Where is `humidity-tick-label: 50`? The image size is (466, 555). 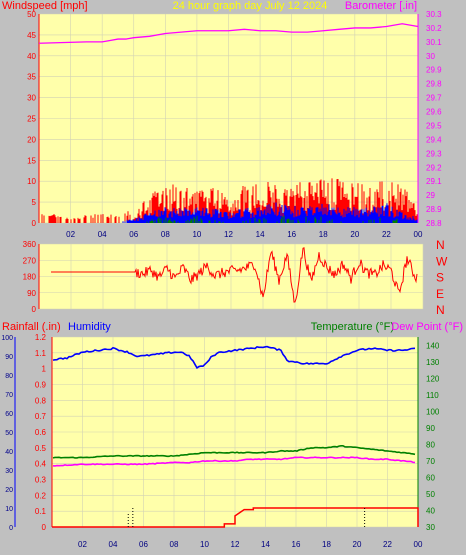
humidity-tick-label: 50 is located at coordinates (9, 433).